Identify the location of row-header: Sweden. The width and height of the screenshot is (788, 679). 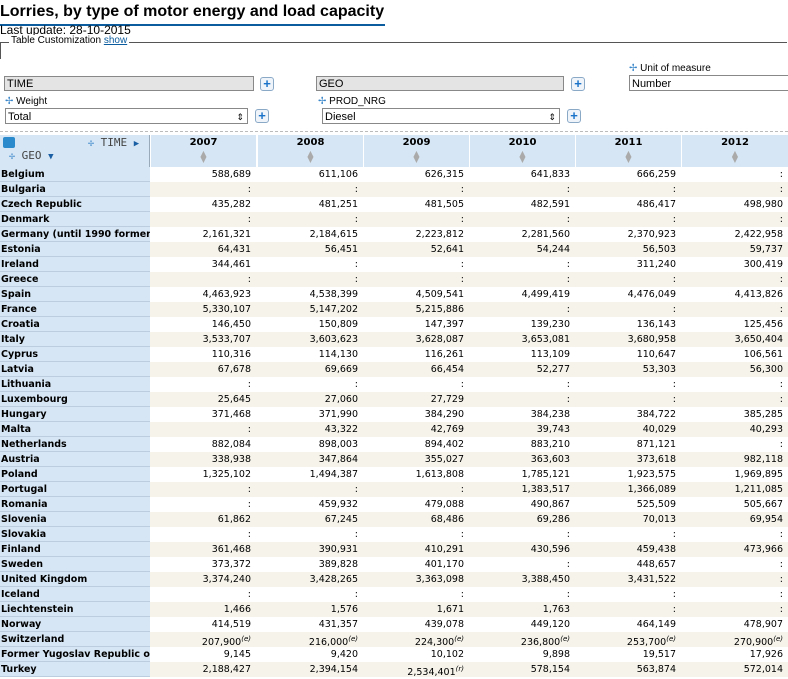
(75, 564).